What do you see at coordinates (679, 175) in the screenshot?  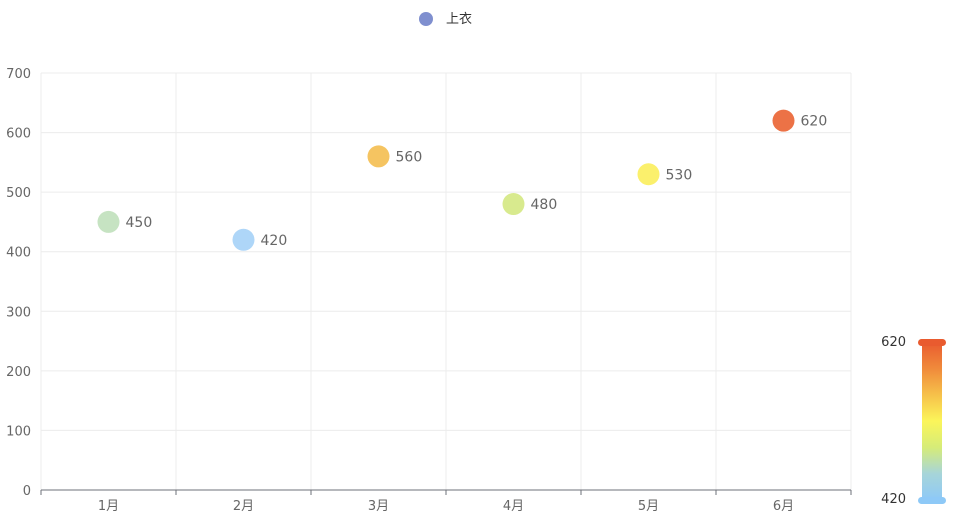 I see `data-label: 530` at bounding box center [679, 175].